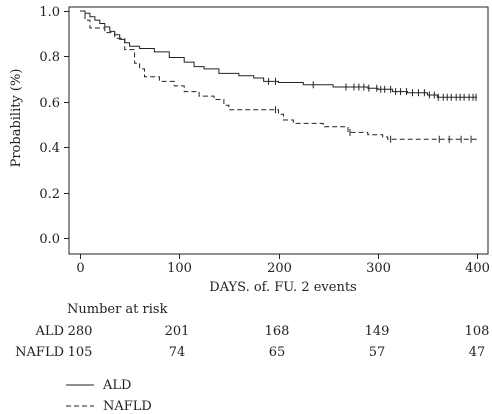  What do you see at coordinates (109, 396) in the screenshot?
I see `legend: ALD NAFLD` at bounding box center [109, 396].